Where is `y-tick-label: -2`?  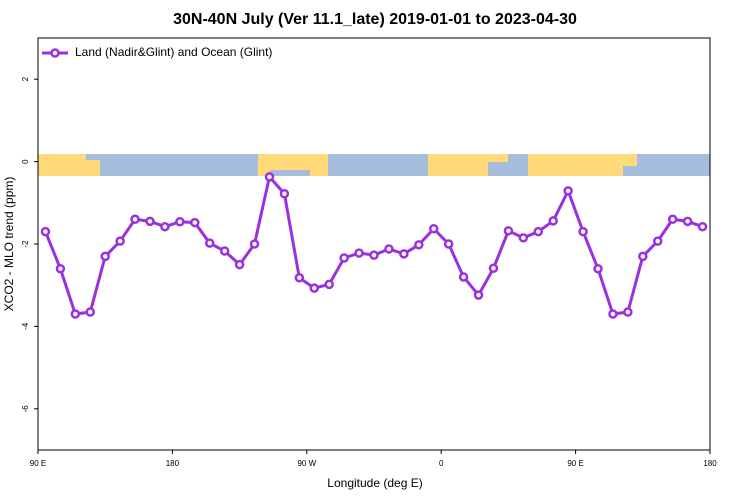 y-tick-label: -2 is located at coordinates (25, 244).